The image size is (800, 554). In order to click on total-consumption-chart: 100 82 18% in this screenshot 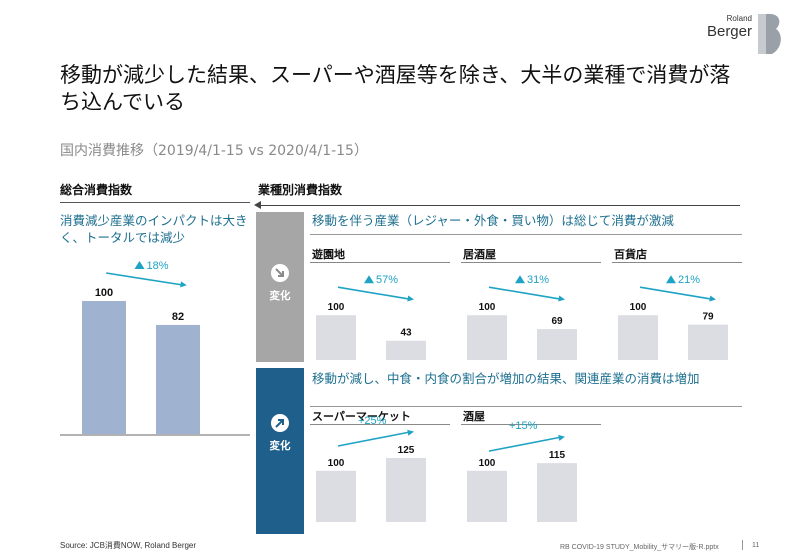, I will do `click(155, 348)`.